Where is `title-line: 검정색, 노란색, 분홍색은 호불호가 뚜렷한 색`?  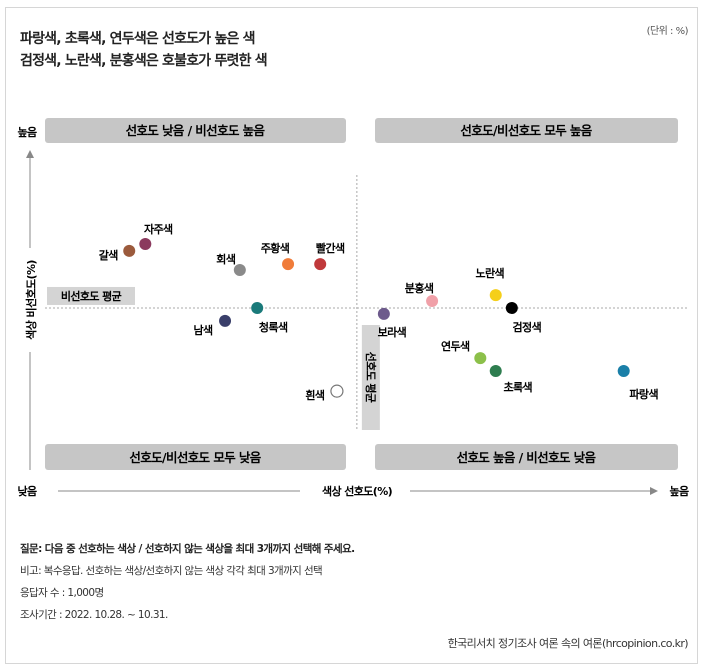
title-line: 검정색, 노란색, 분홍색은 호불호가 뚜렷한 색 is located at coordinates (144, 61).